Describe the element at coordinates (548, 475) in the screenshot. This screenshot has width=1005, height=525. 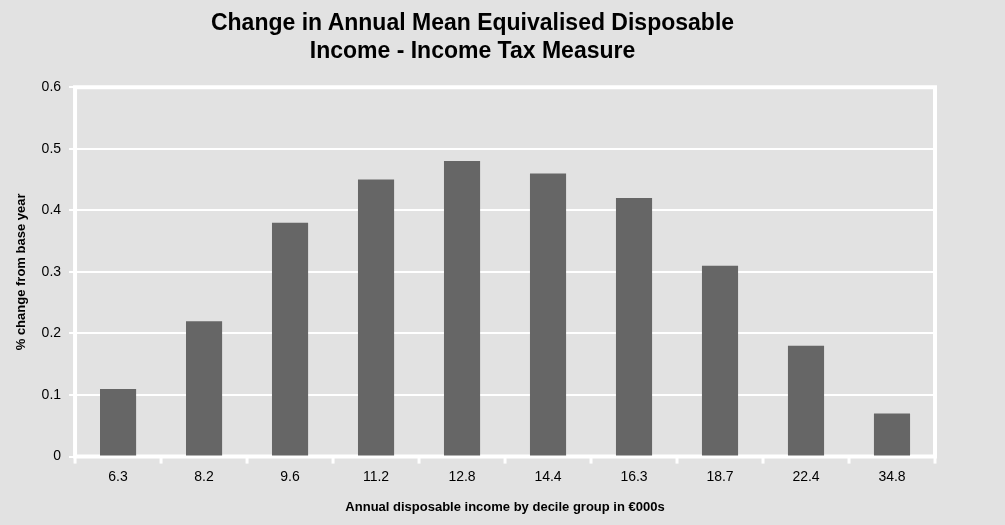
I see `x-tick-label: 14.4` at that location.